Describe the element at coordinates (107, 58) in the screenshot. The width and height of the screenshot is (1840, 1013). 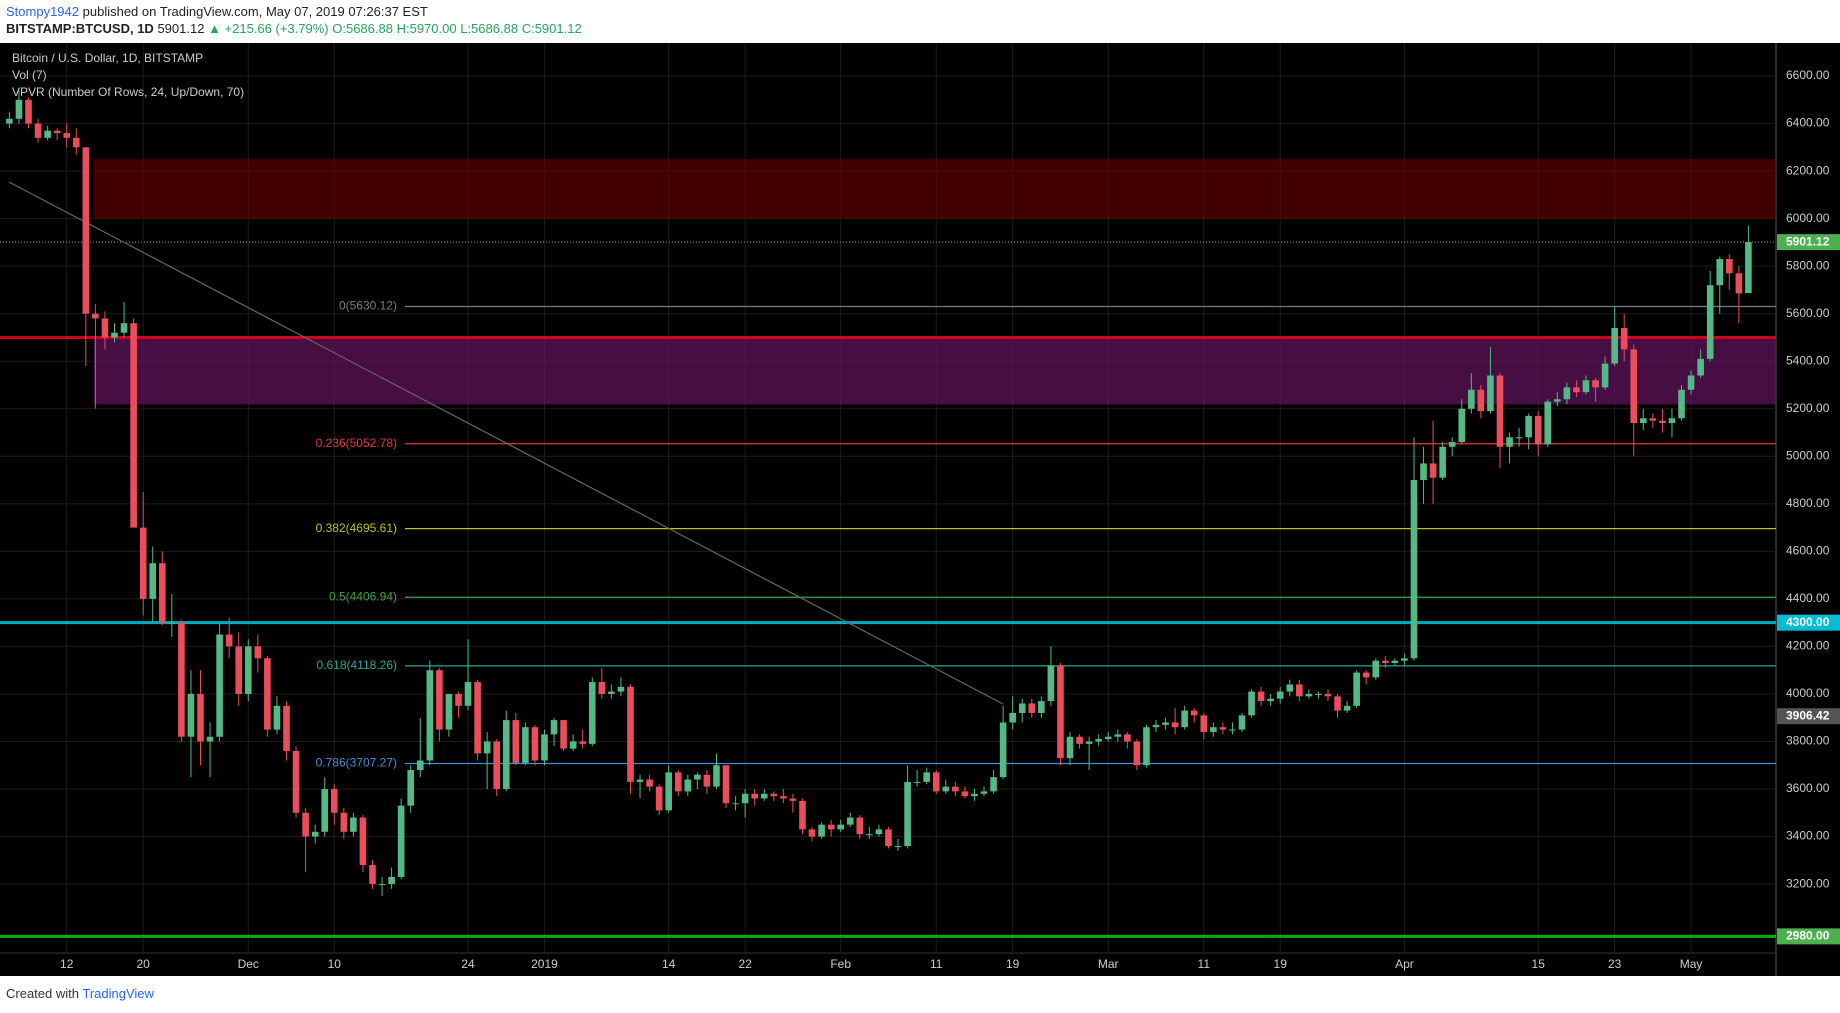
I see `legend-entry: Bitcoin / U.S. Dollar, 1D, BITSTAMP` at that location.